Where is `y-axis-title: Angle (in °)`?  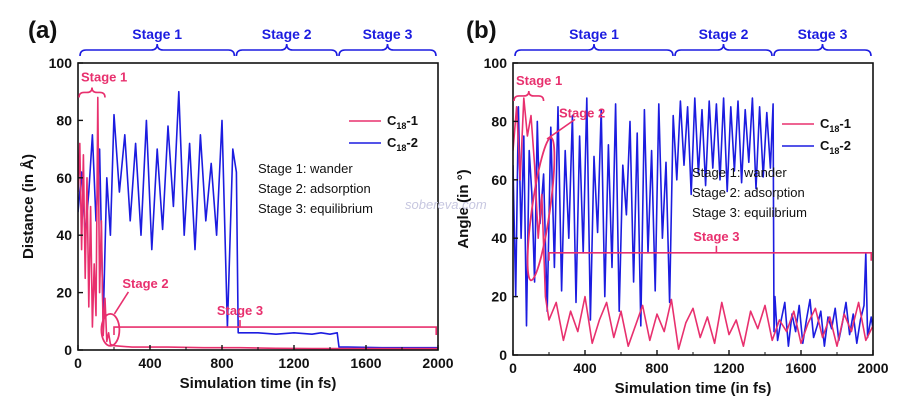
y-axis-title: Angle (in °) is located at coordinates (463, 208).